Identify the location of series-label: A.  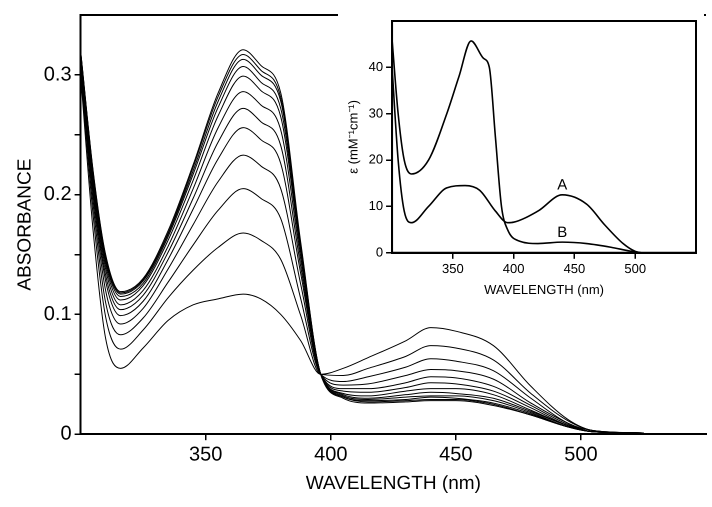
(562, 185).